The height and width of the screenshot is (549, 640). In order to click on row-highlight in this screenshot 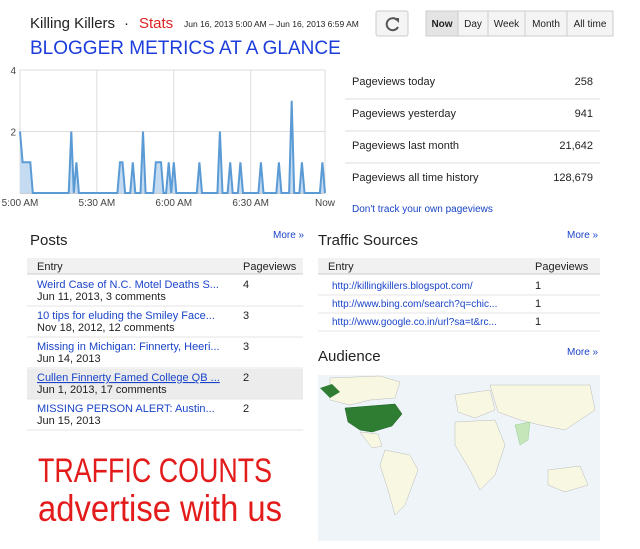, I will do `click(165, 384)`.